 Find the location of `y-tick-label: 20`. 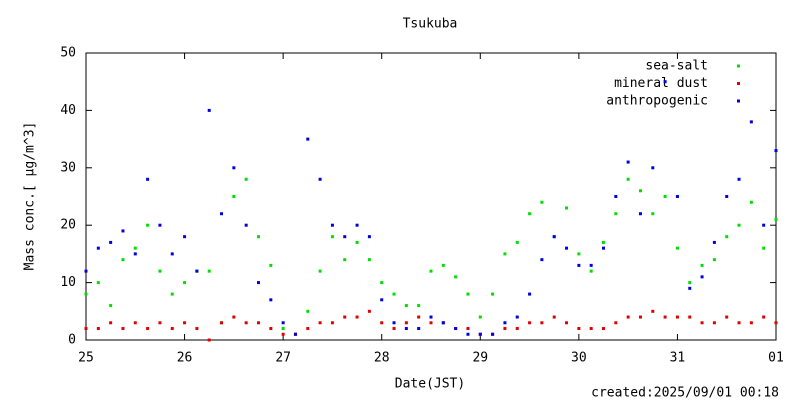

y-tick-label: 20 is located at coordinates (68, 225).